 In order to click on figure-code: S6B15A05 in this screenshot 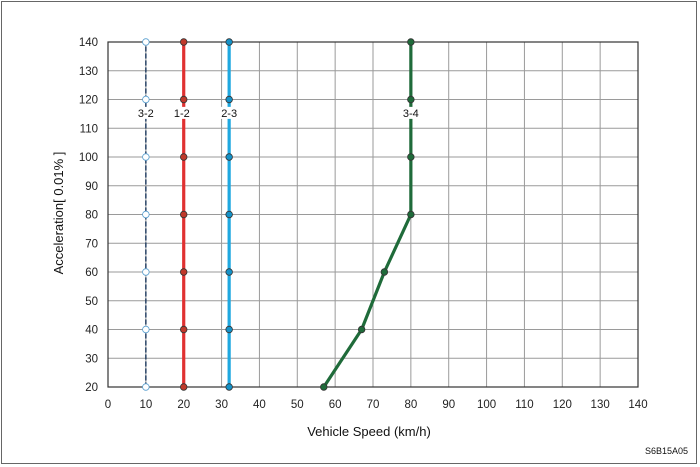, I will do `click(666, 451)`.